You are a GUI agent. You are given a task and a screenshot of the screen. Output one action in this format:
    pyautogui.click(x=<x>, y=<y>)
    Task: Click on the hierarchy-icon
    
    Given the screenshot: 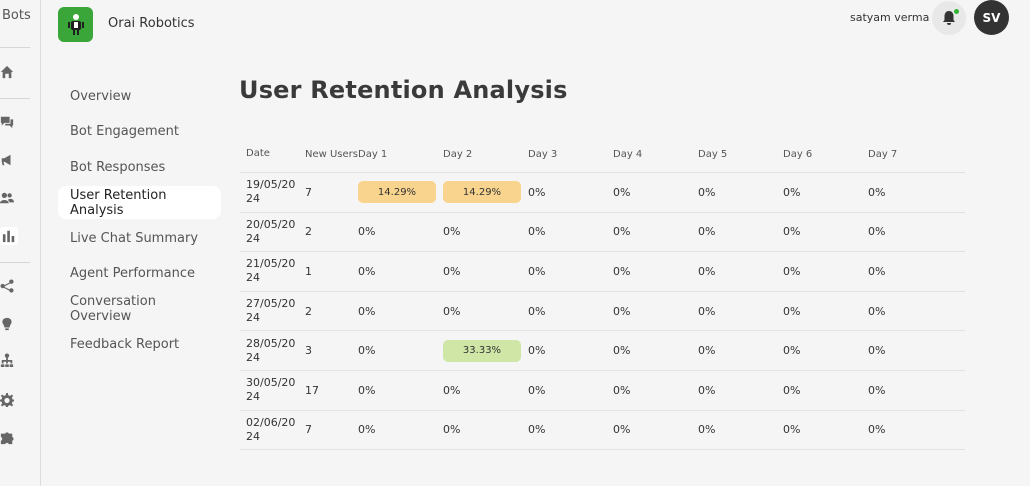 What is the action you would take?
    pyautogui.click(x=7, y=360)
    